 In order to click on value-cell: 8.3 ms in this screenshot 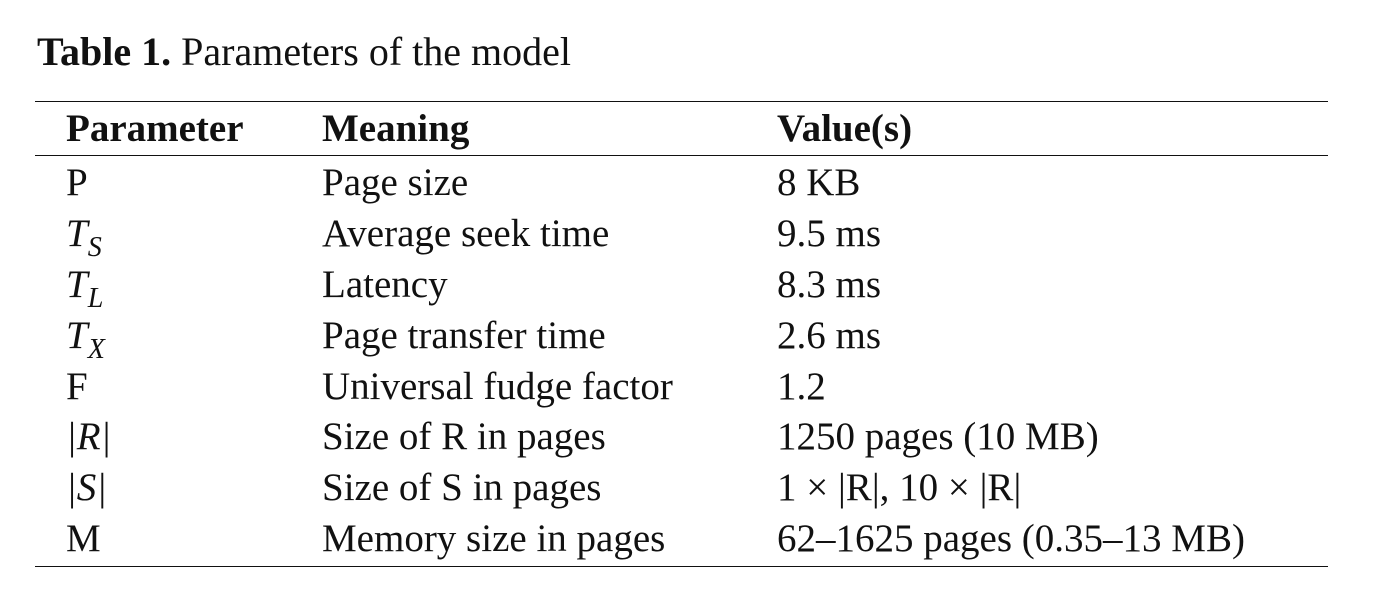, I will do `click(829, 284)`.